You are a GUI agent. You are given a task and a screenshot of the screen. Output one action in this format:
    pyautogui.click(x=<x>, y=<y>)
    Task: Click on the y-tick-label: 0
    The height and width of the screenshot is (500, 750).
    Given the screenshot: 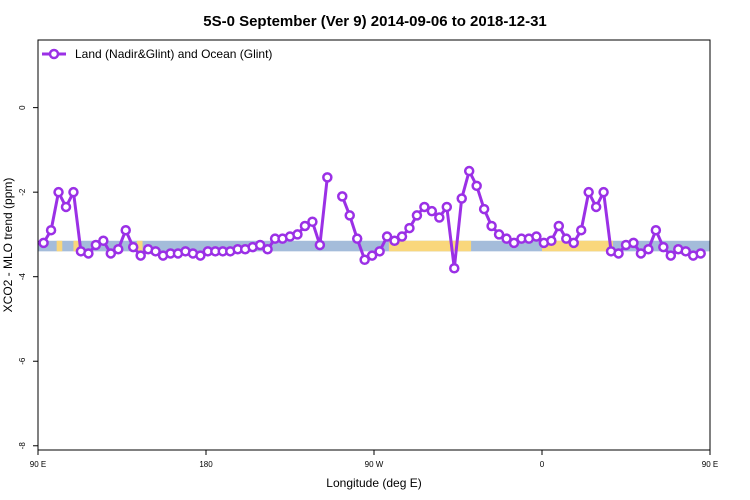 What is the action you would take?
    pyautogui.click(x=22, y=107)
    